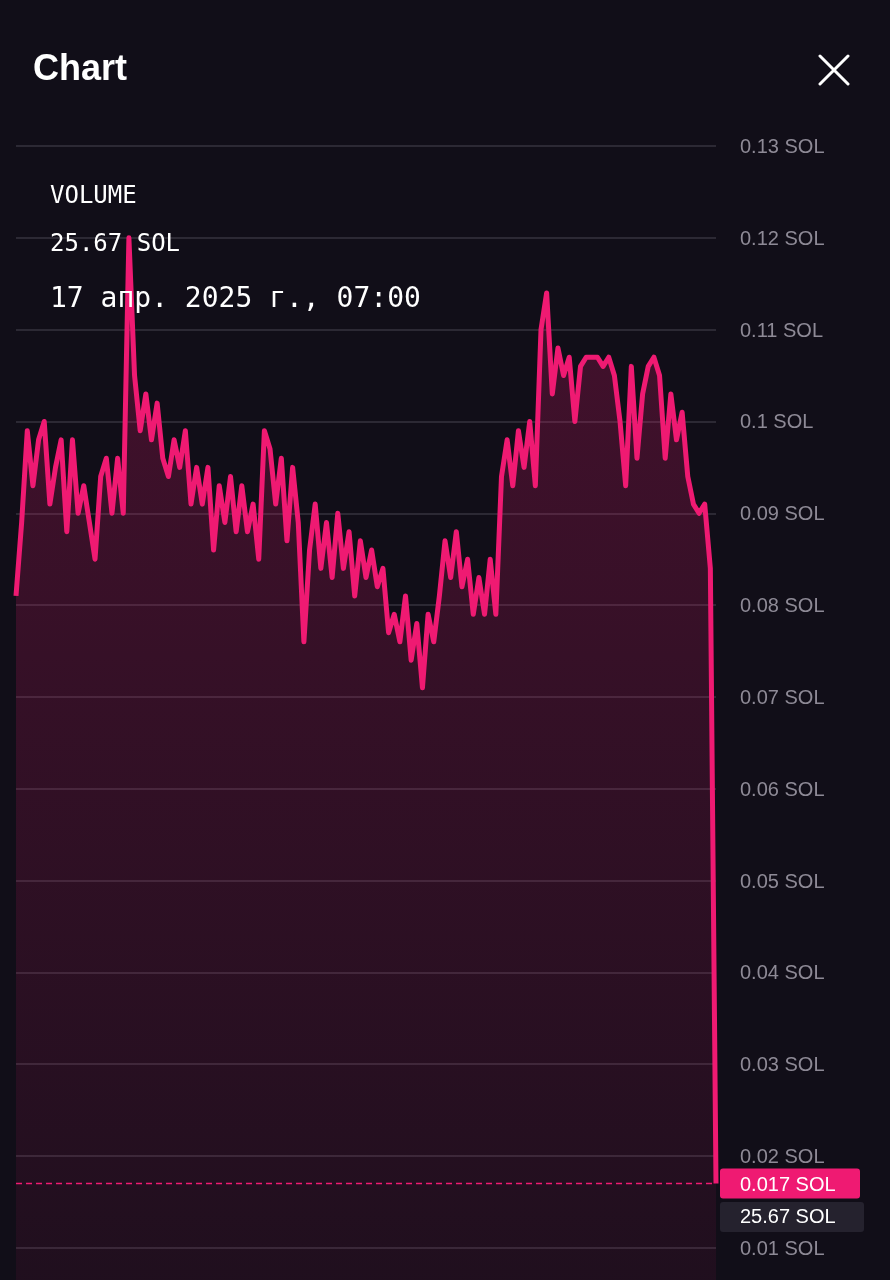  What do you see at coordinates (782, 605) in the screenshot?
I see `y-tick-label: 0.08 SOL` at bounding box center [782, 605].